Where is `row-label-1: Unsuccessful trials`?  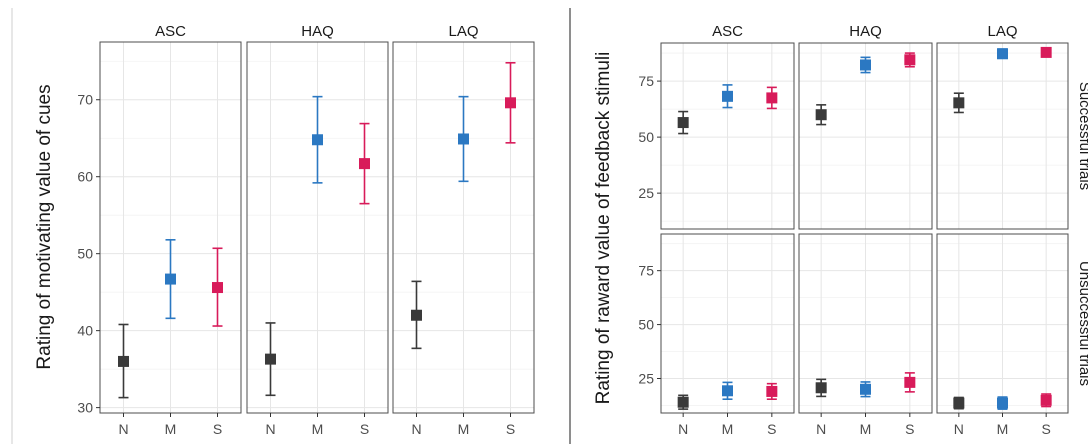
row-label-1: Unsuccessful trials is located at coordinates (1082, 323).